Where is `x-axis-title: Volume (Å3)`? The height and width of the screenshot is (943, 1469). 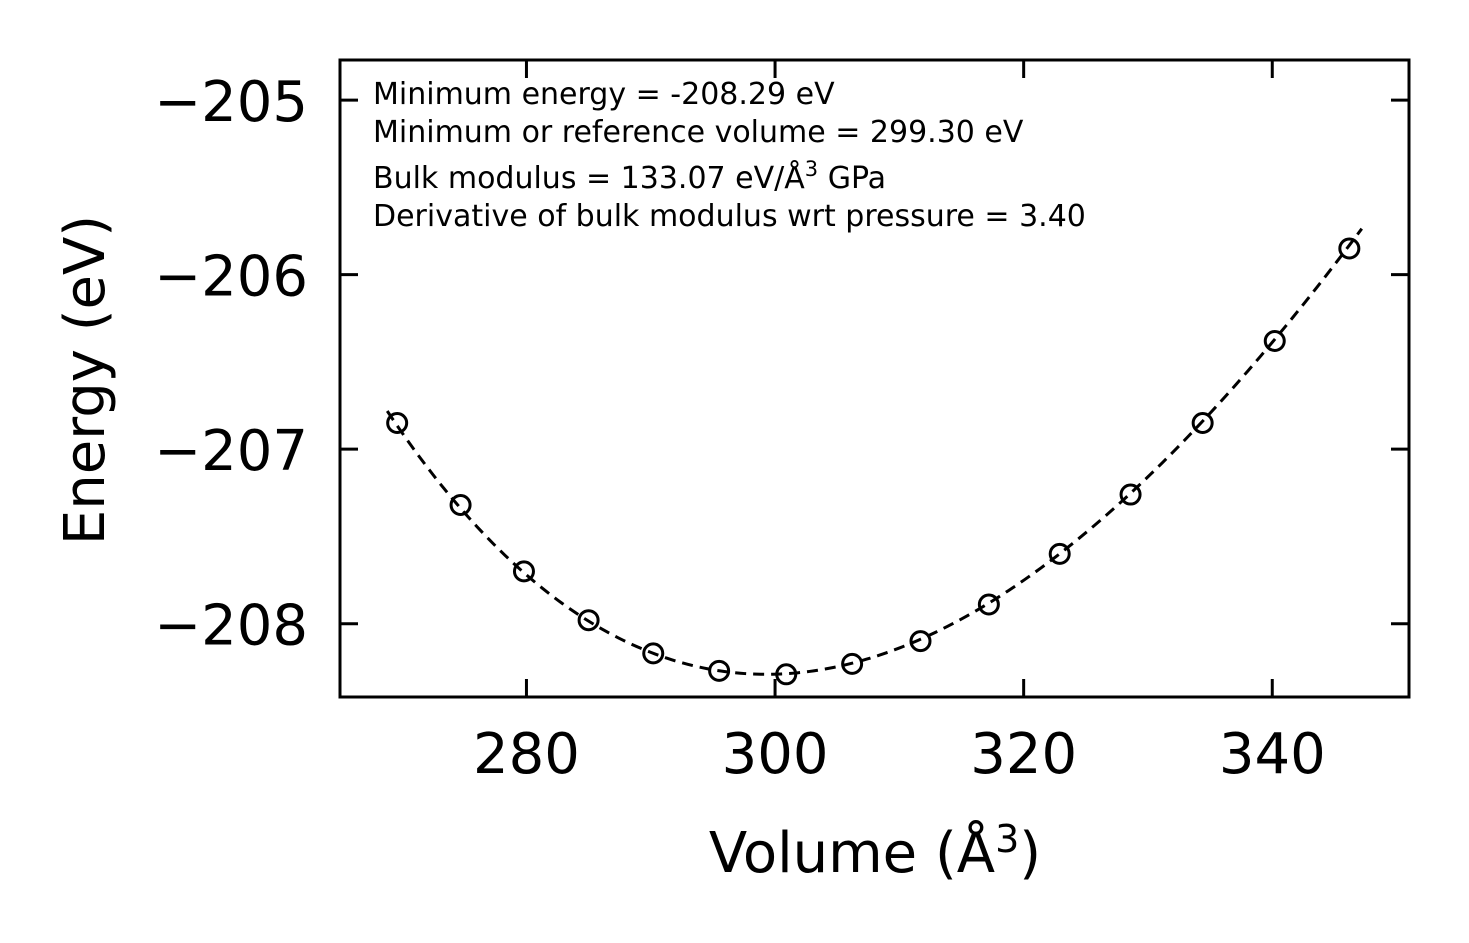
x-axis-title: Volume (Å3) is located at coordinates (875, 851).